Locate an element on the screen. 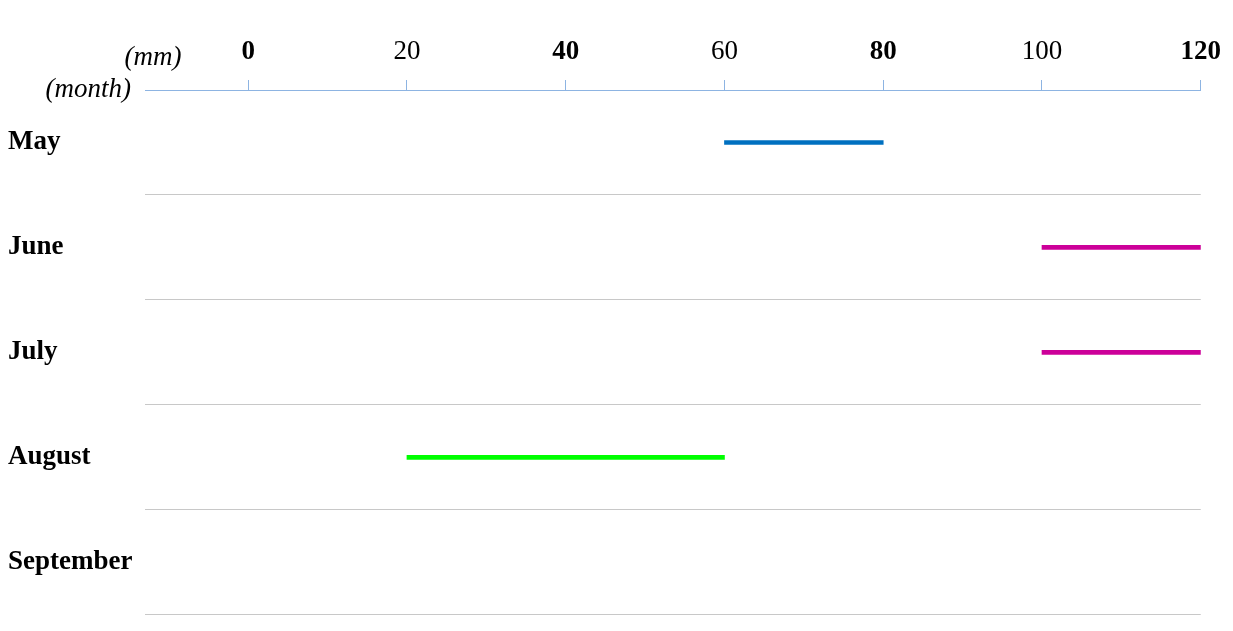  y-axis-title: (month) is located at coordinates (88, 88).